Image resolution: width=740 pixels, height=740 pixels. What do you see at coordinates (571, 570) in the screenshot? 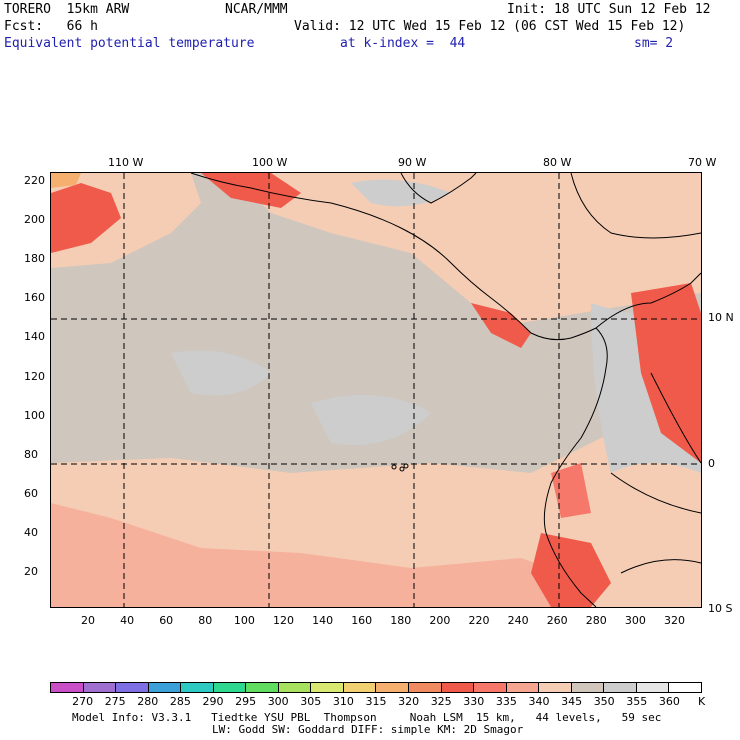
I see `hotspot-peru` at bounding box center [571, 570].